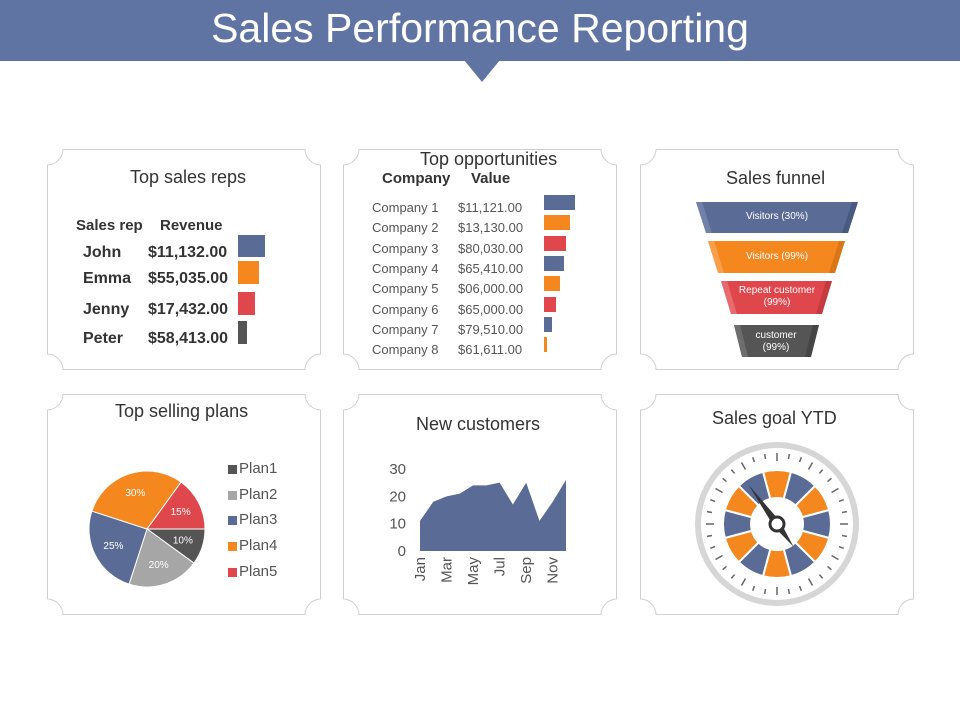 The width and height of the screenshot is (960, 720). I want to click on opportunity-value: $13,130.00, so click(491, 228).